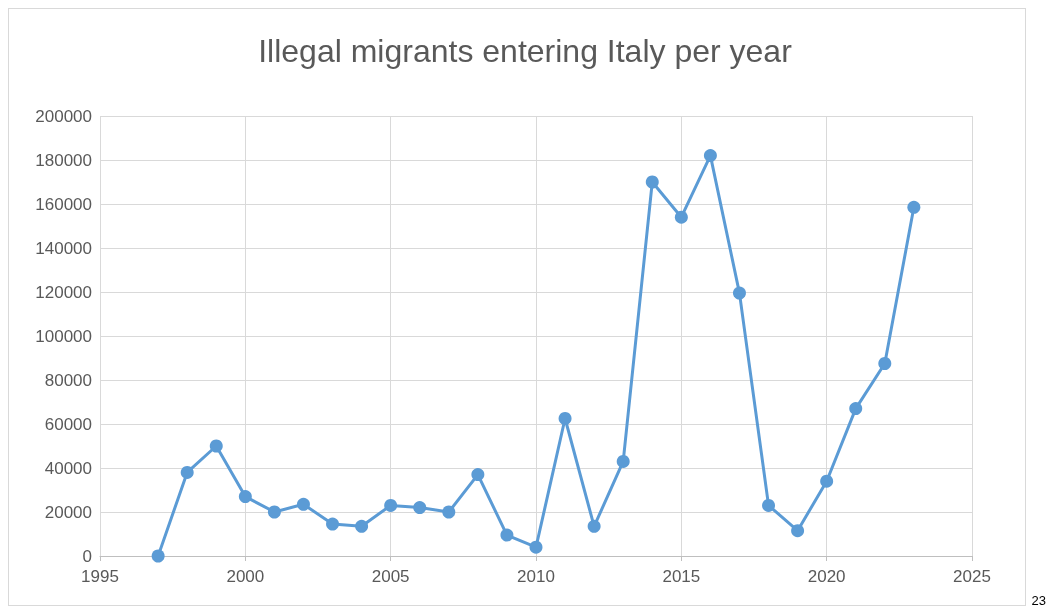  What do you see at coordinates (63, 292) in the screenshot?
I see `y-tick-label: 120000` at bounding box center [63, 292].